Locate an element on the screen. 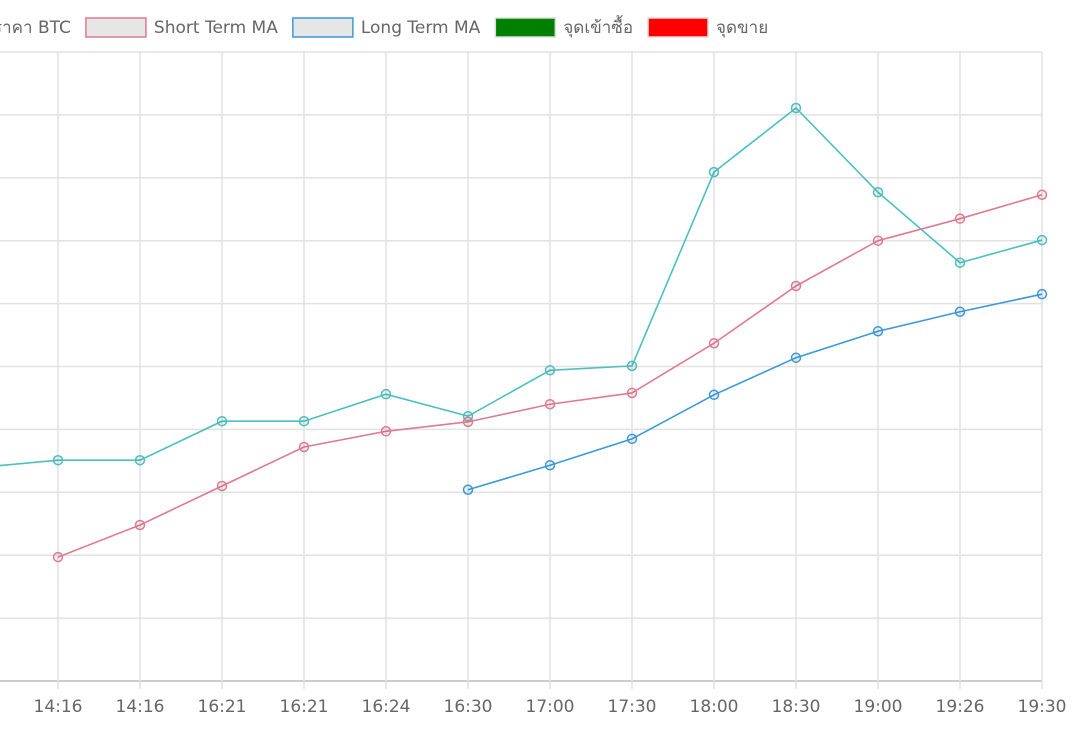  x-tick-label: 19:30 is located at coordinates (1042, 707).